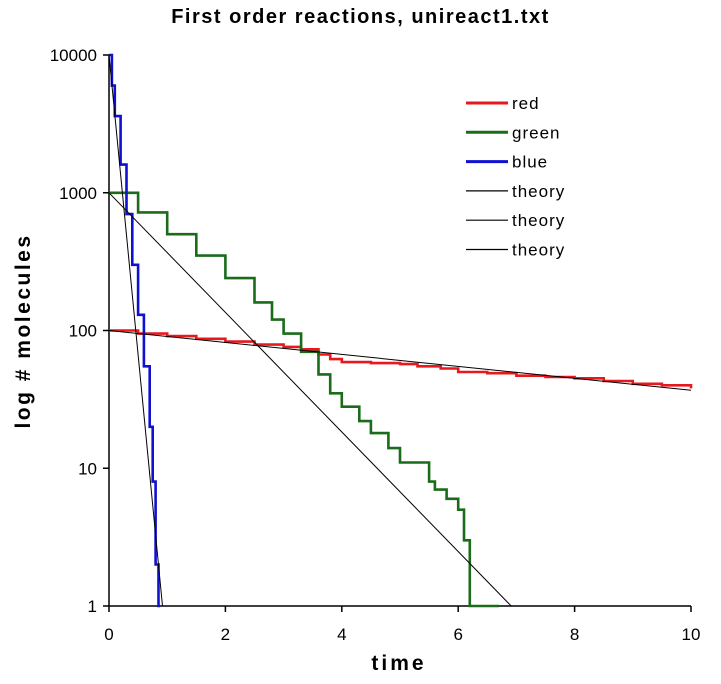 This screenshot has height=684, width=721. What do you see at coordinates (530, 162) in the screenshot?
I see `legend-label-blue: blue` at bounding box center [530, 162].